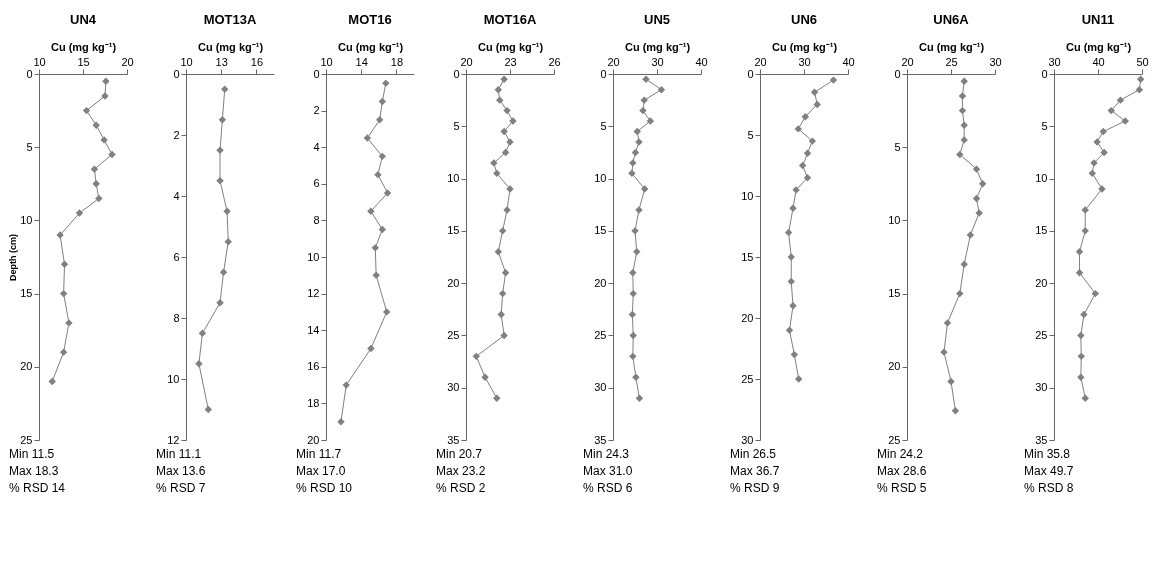 This screenshot has width=1161, height=568. I want to click on chart-title: UN5, so click(657, 19).